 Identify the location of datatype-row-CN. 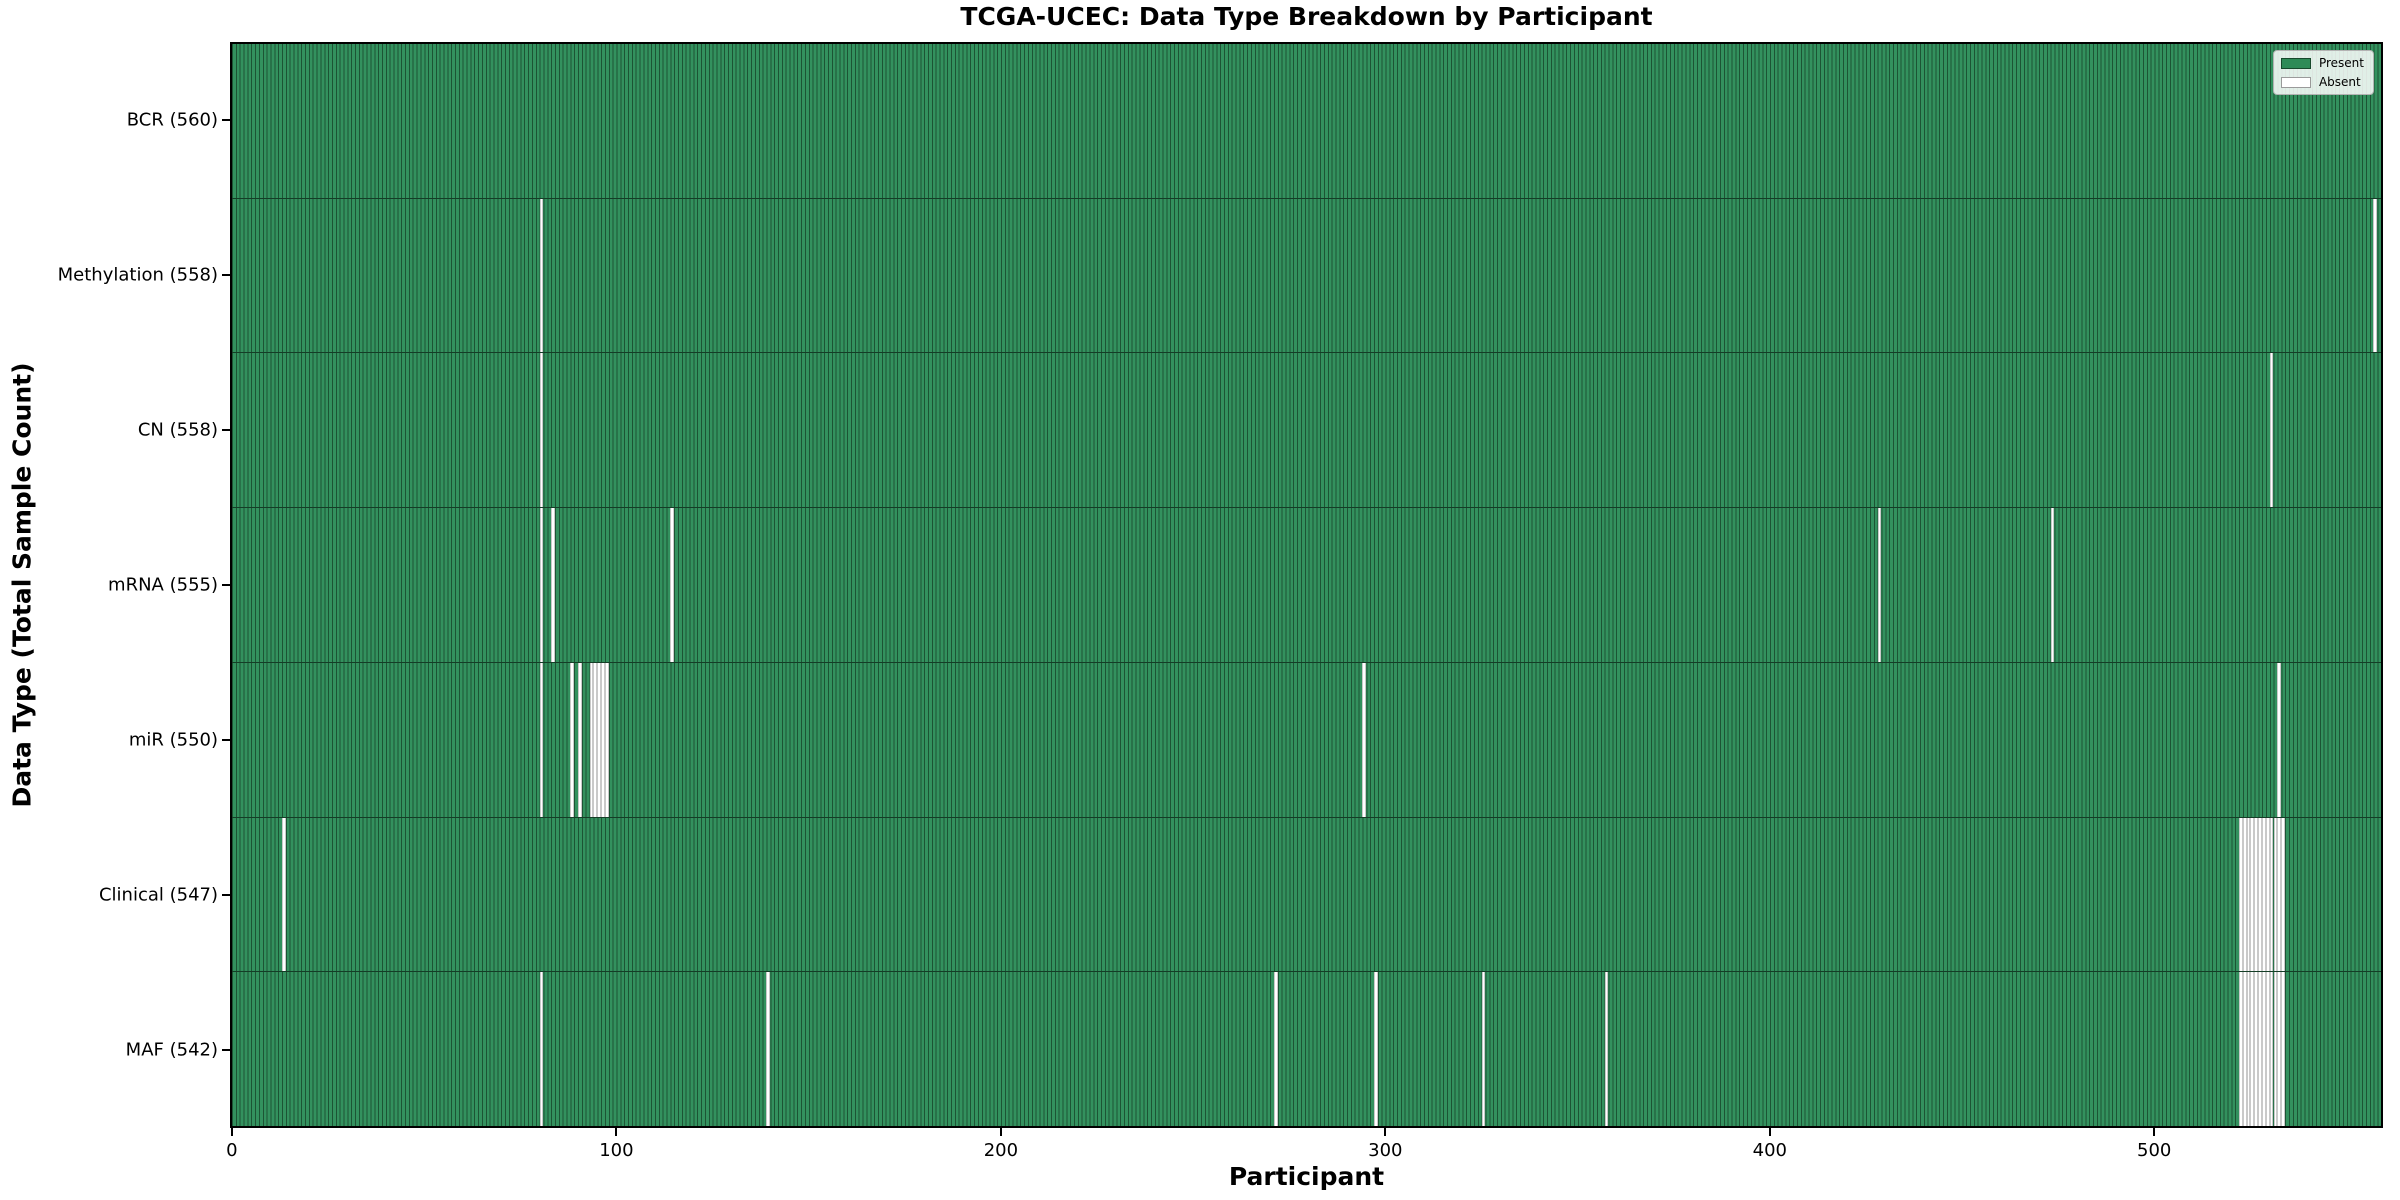
(1306, 430).